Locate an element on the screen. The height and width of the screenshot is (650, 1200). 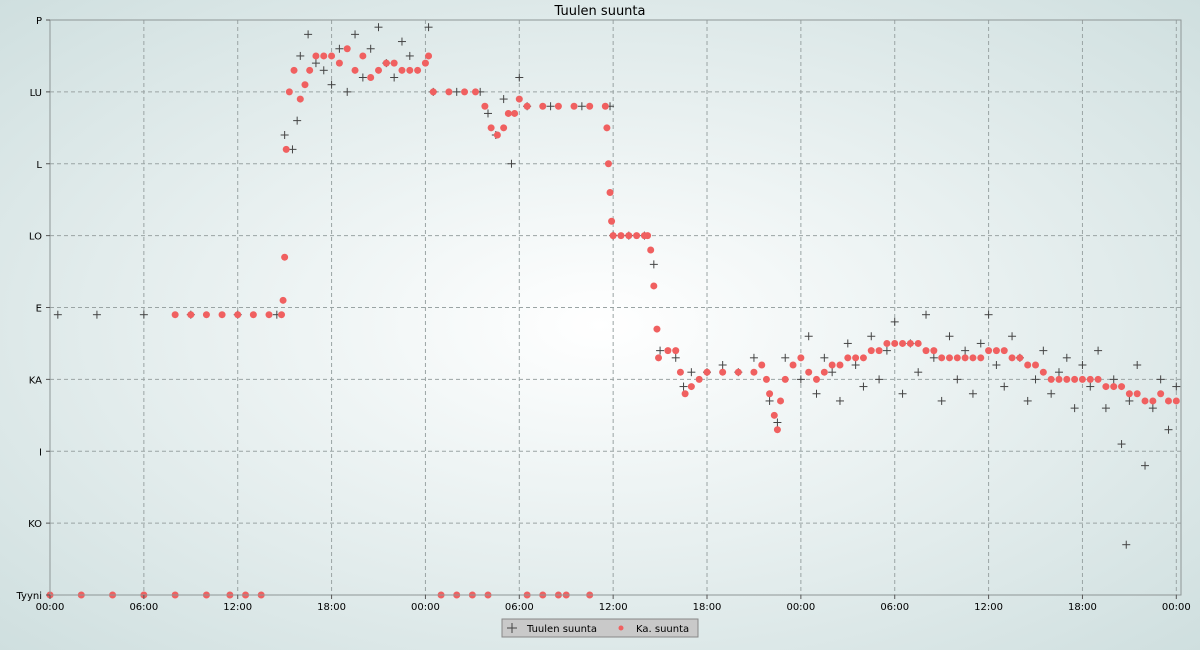
legend-marker-plus is located at coordinates (512, 628).